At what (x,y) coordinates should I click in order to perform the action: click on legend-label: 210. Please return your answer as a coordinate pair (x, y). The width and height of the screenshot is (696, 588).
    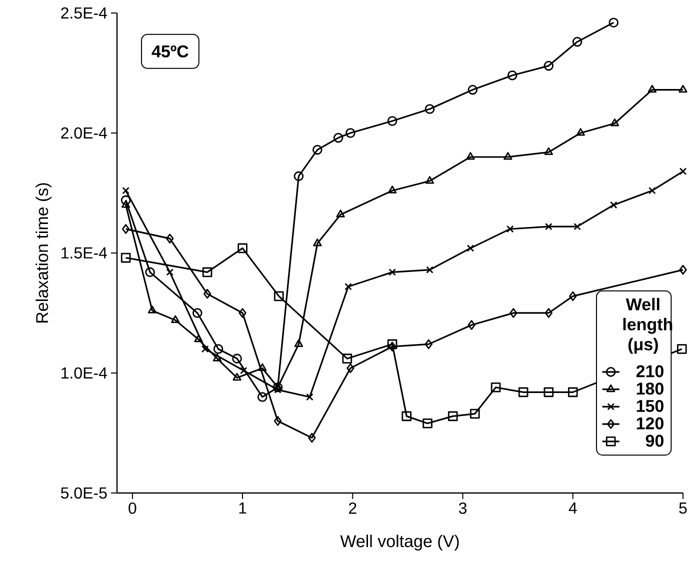
    Looking at the image, I should click on (650, 371).